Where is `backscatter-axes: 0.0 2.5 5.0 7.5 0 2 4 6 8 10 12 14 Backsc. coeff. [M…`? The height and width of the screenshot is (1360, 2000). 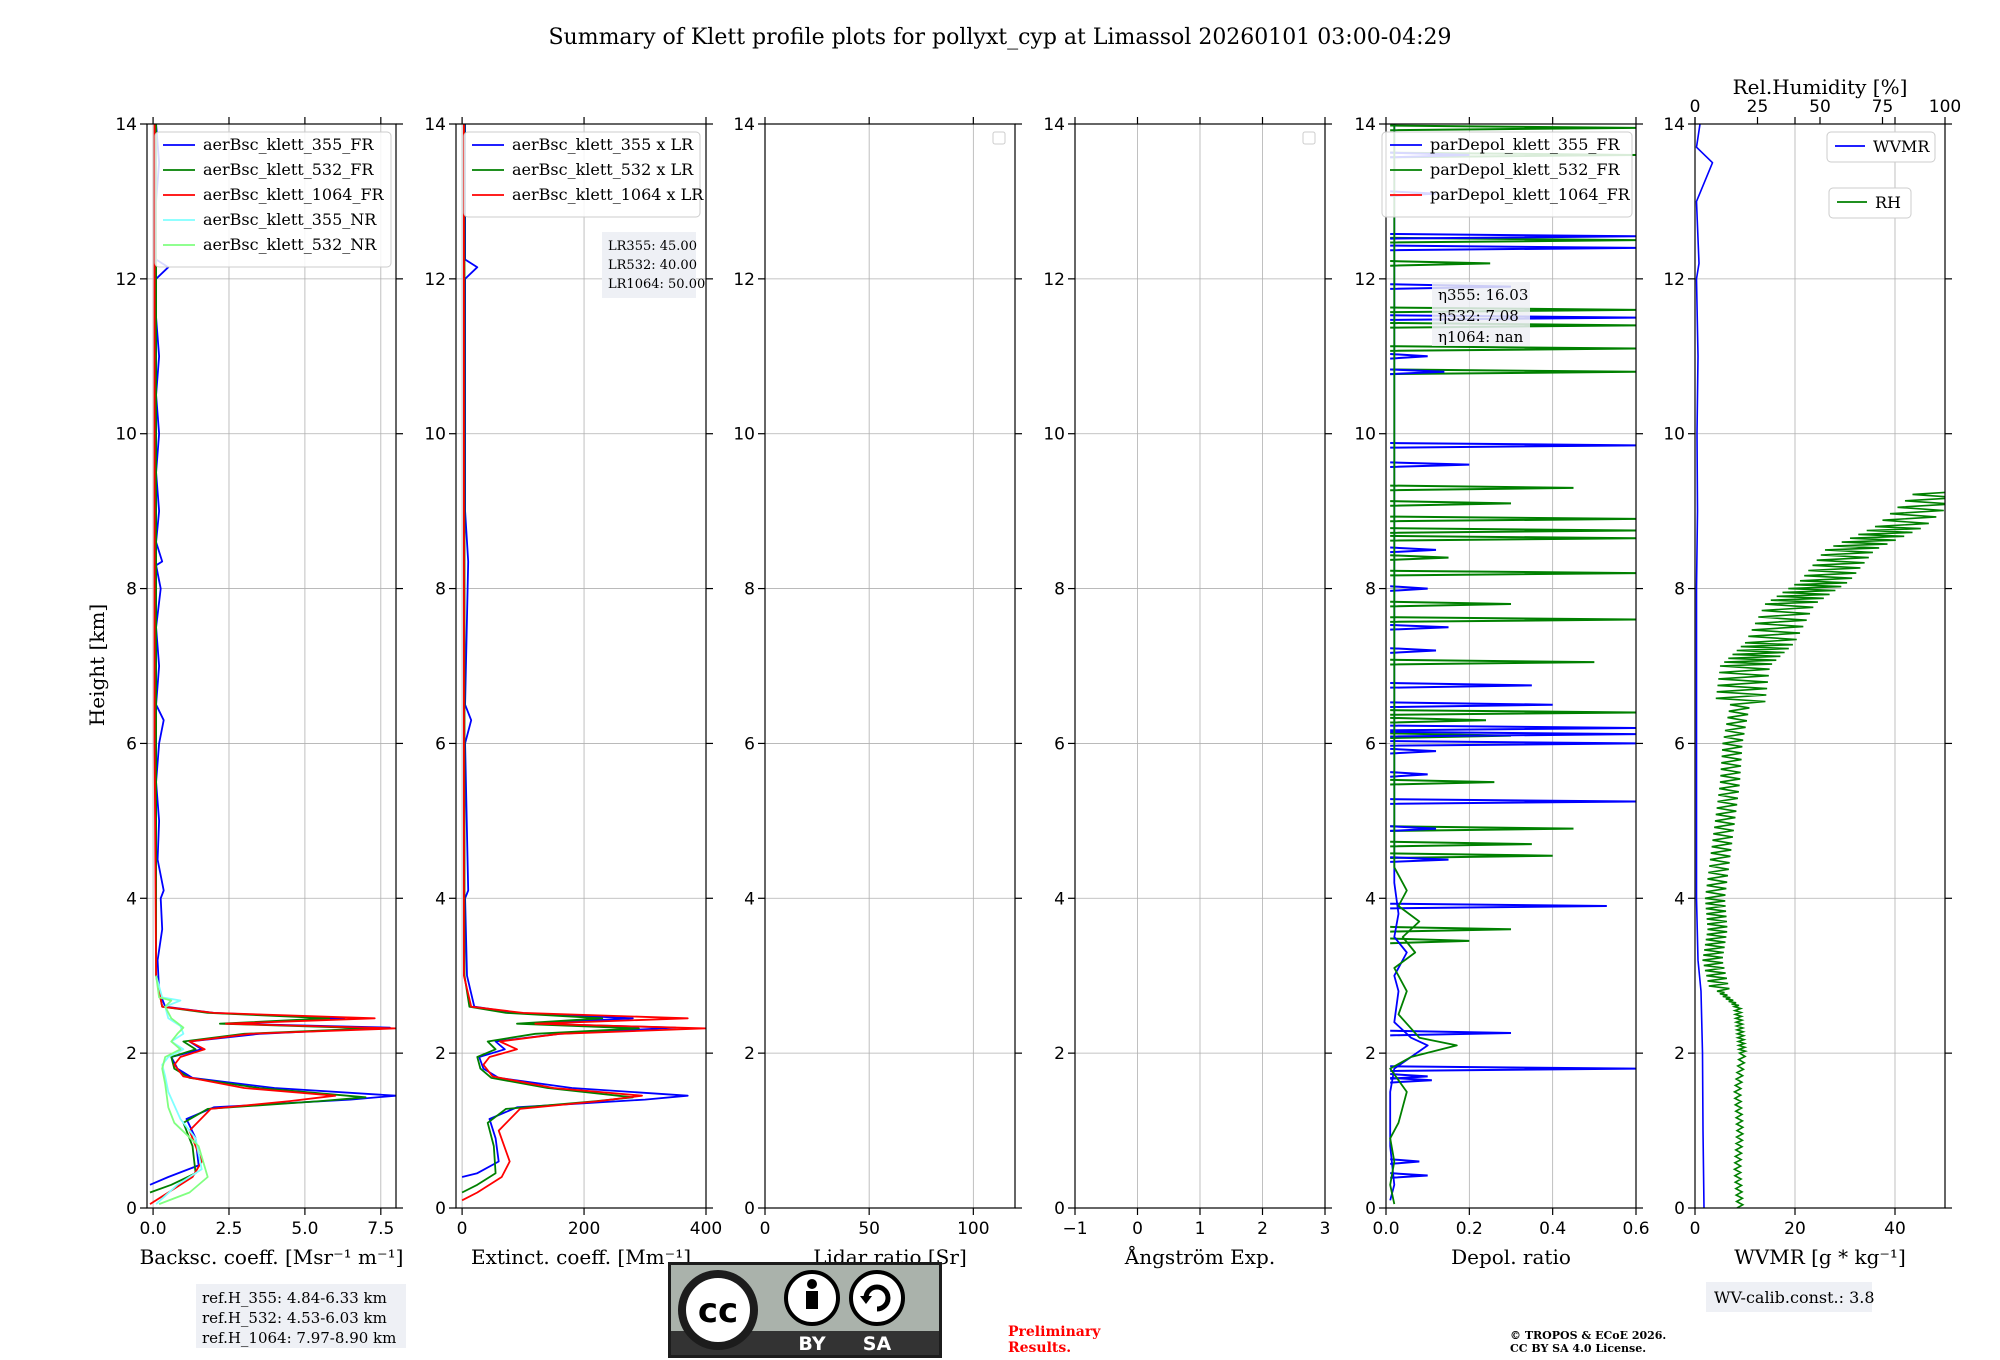 backscatter-axes: 0.0 2.5 5.0 7.5 0 2 4 6 8 10 12 14 Backsc. coeff. [M… is located at coordinates (259, 692).